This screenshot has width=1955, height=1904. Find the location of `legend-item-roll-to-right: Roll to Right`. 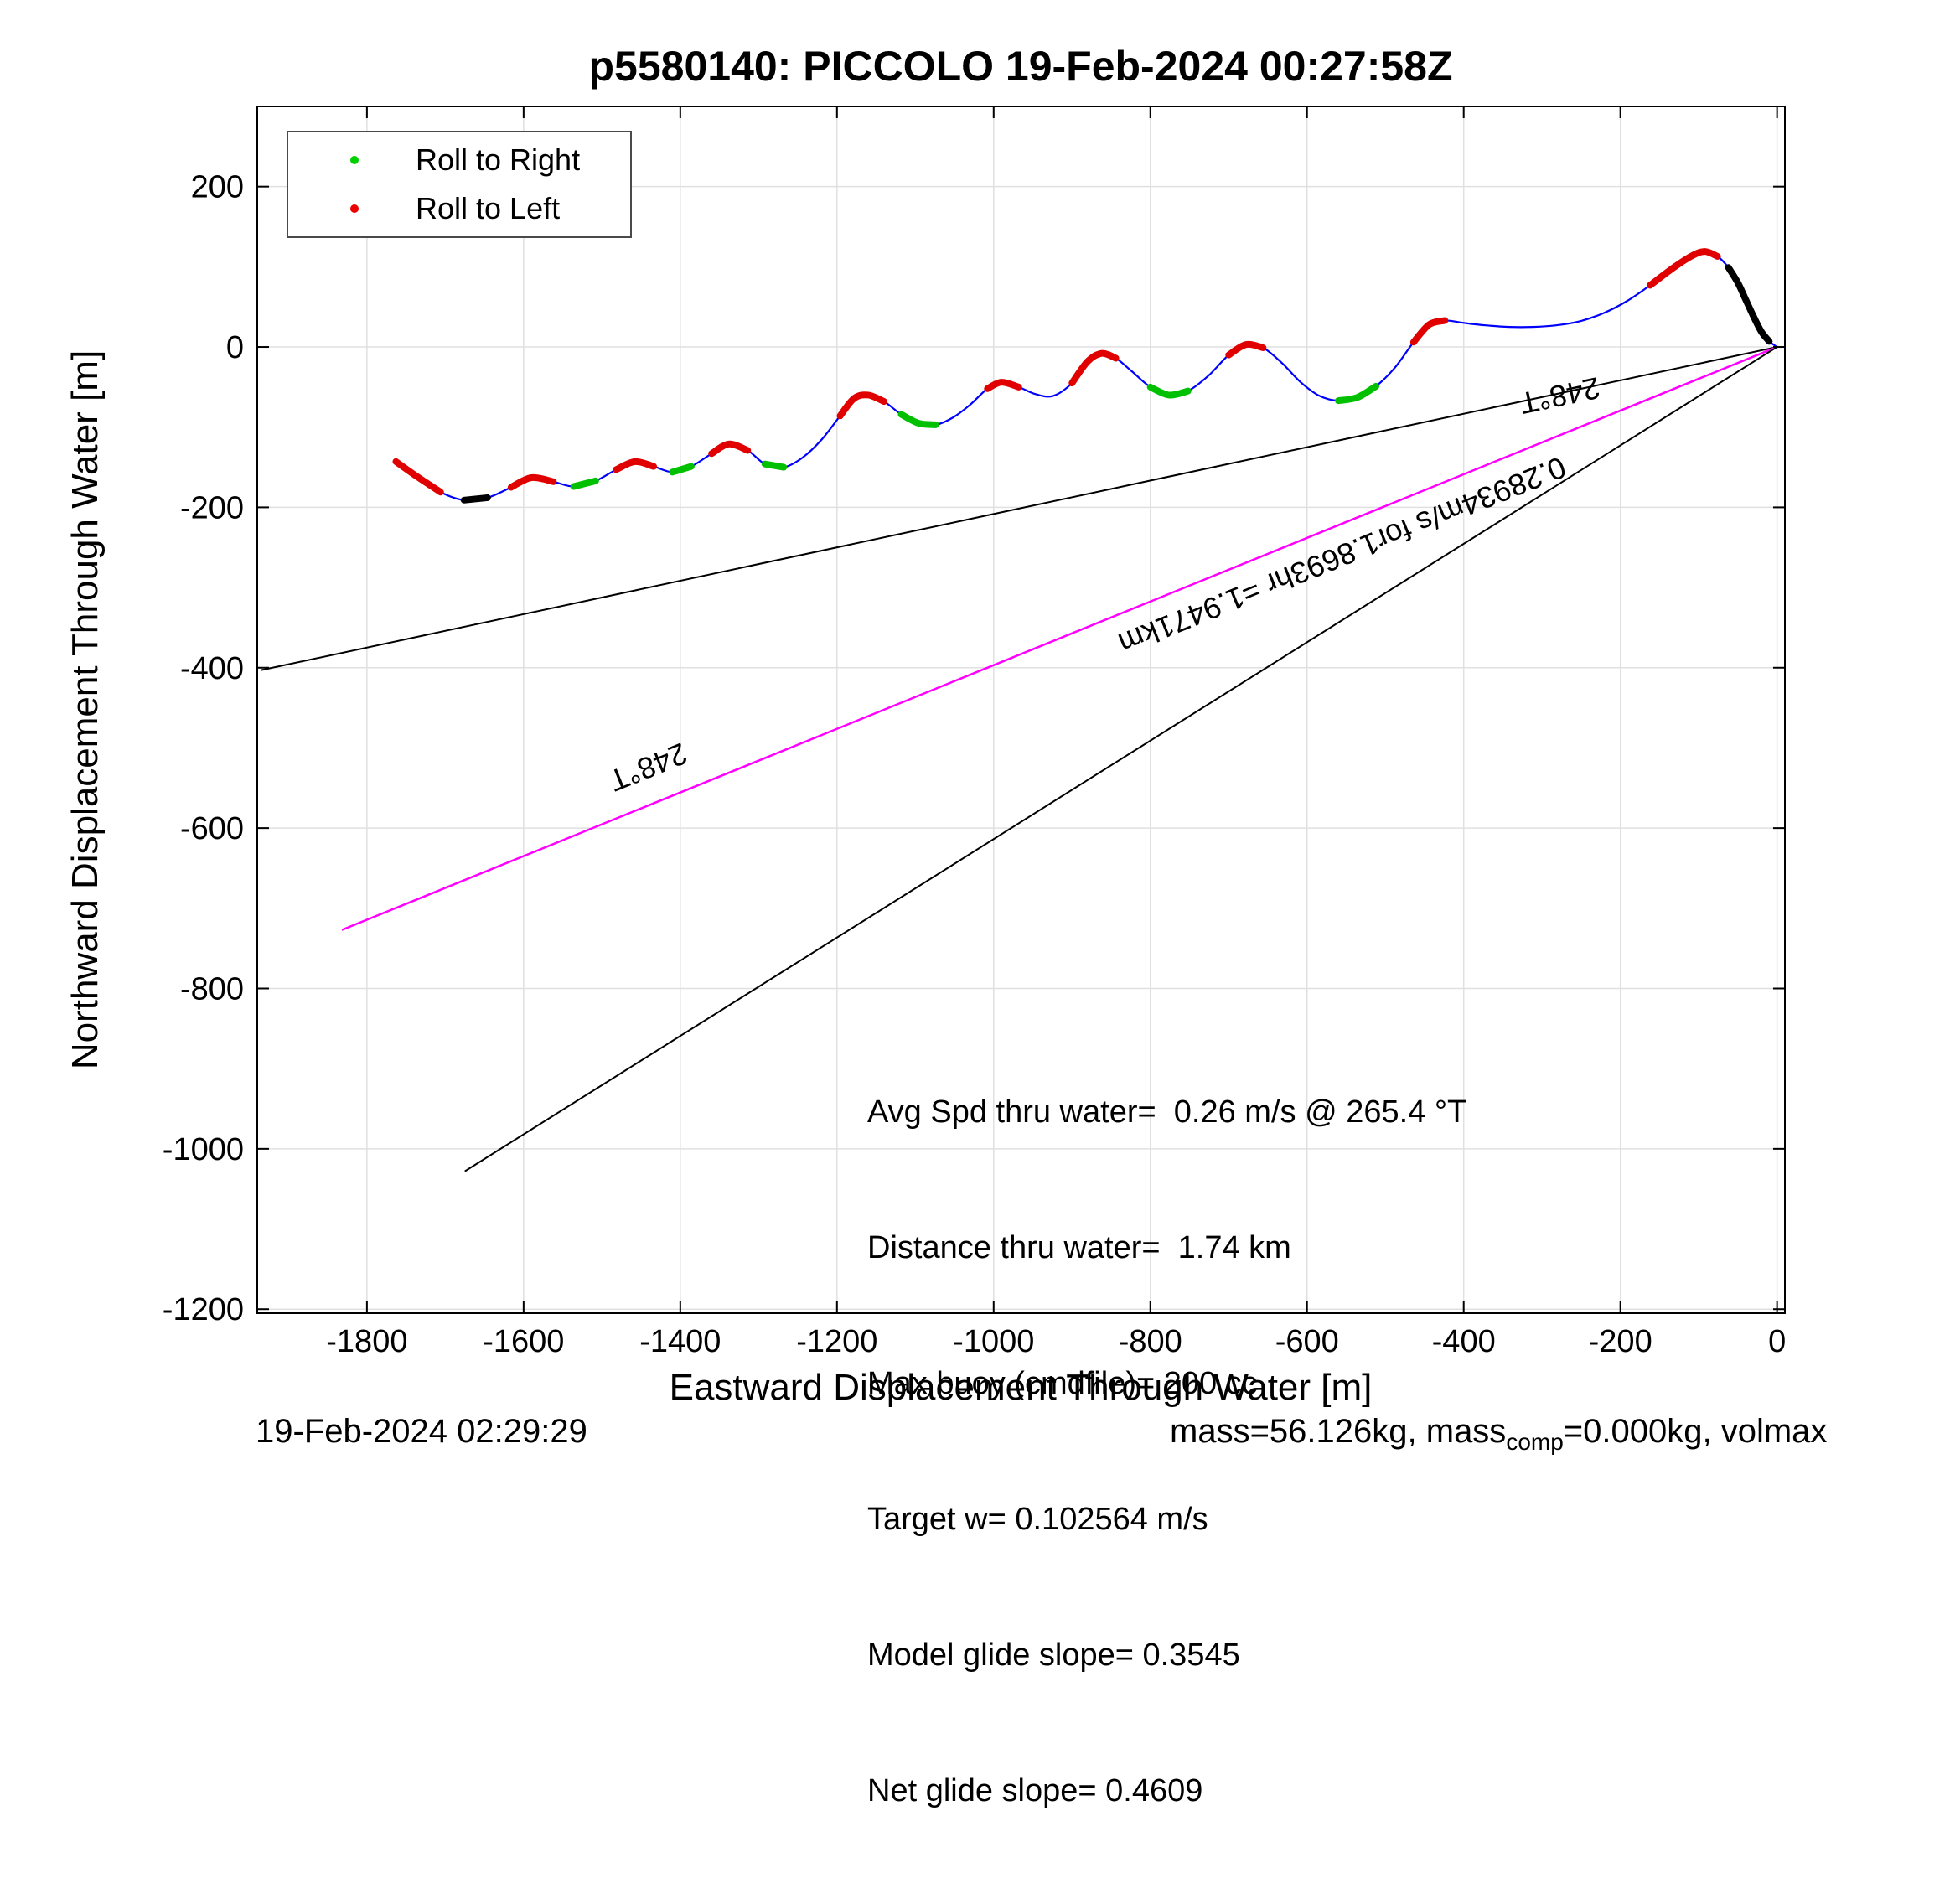

legend-item-roll-to-right: Roll to Right is located at coordinates (459, 160).